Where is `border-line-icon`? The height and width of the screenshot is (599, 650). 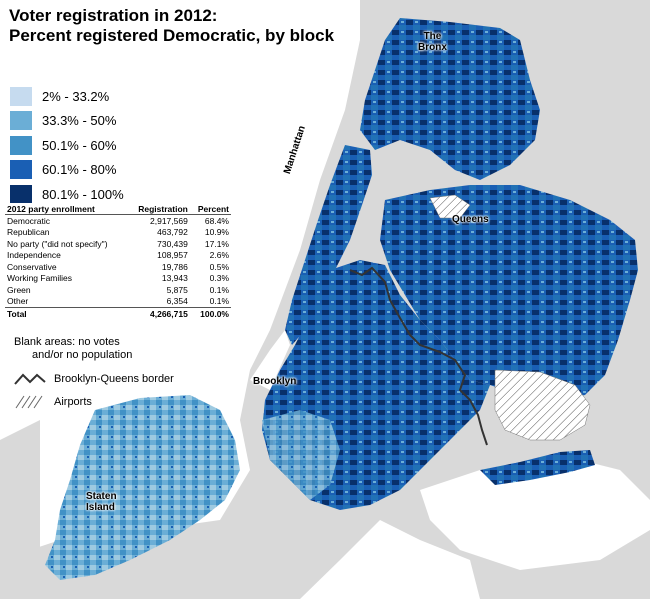
border-line-icon is located at coordinates (30, 379).